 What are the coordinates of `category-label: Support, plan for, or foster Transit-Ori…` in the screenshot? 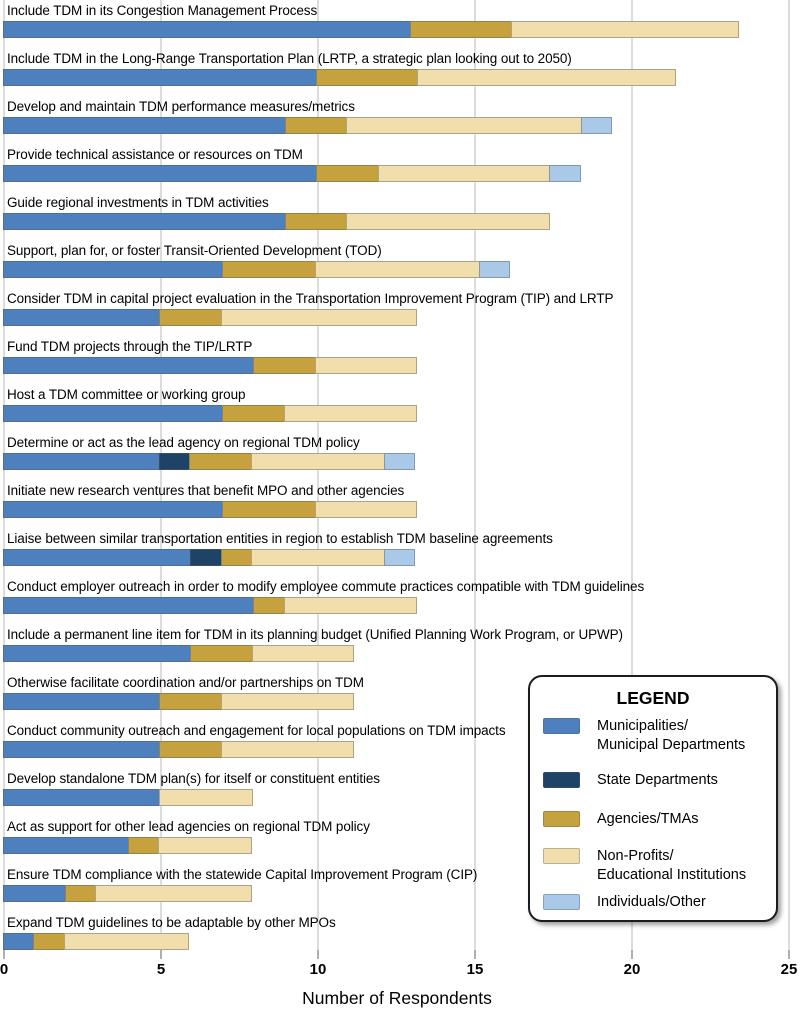 It's located at (194, 250).